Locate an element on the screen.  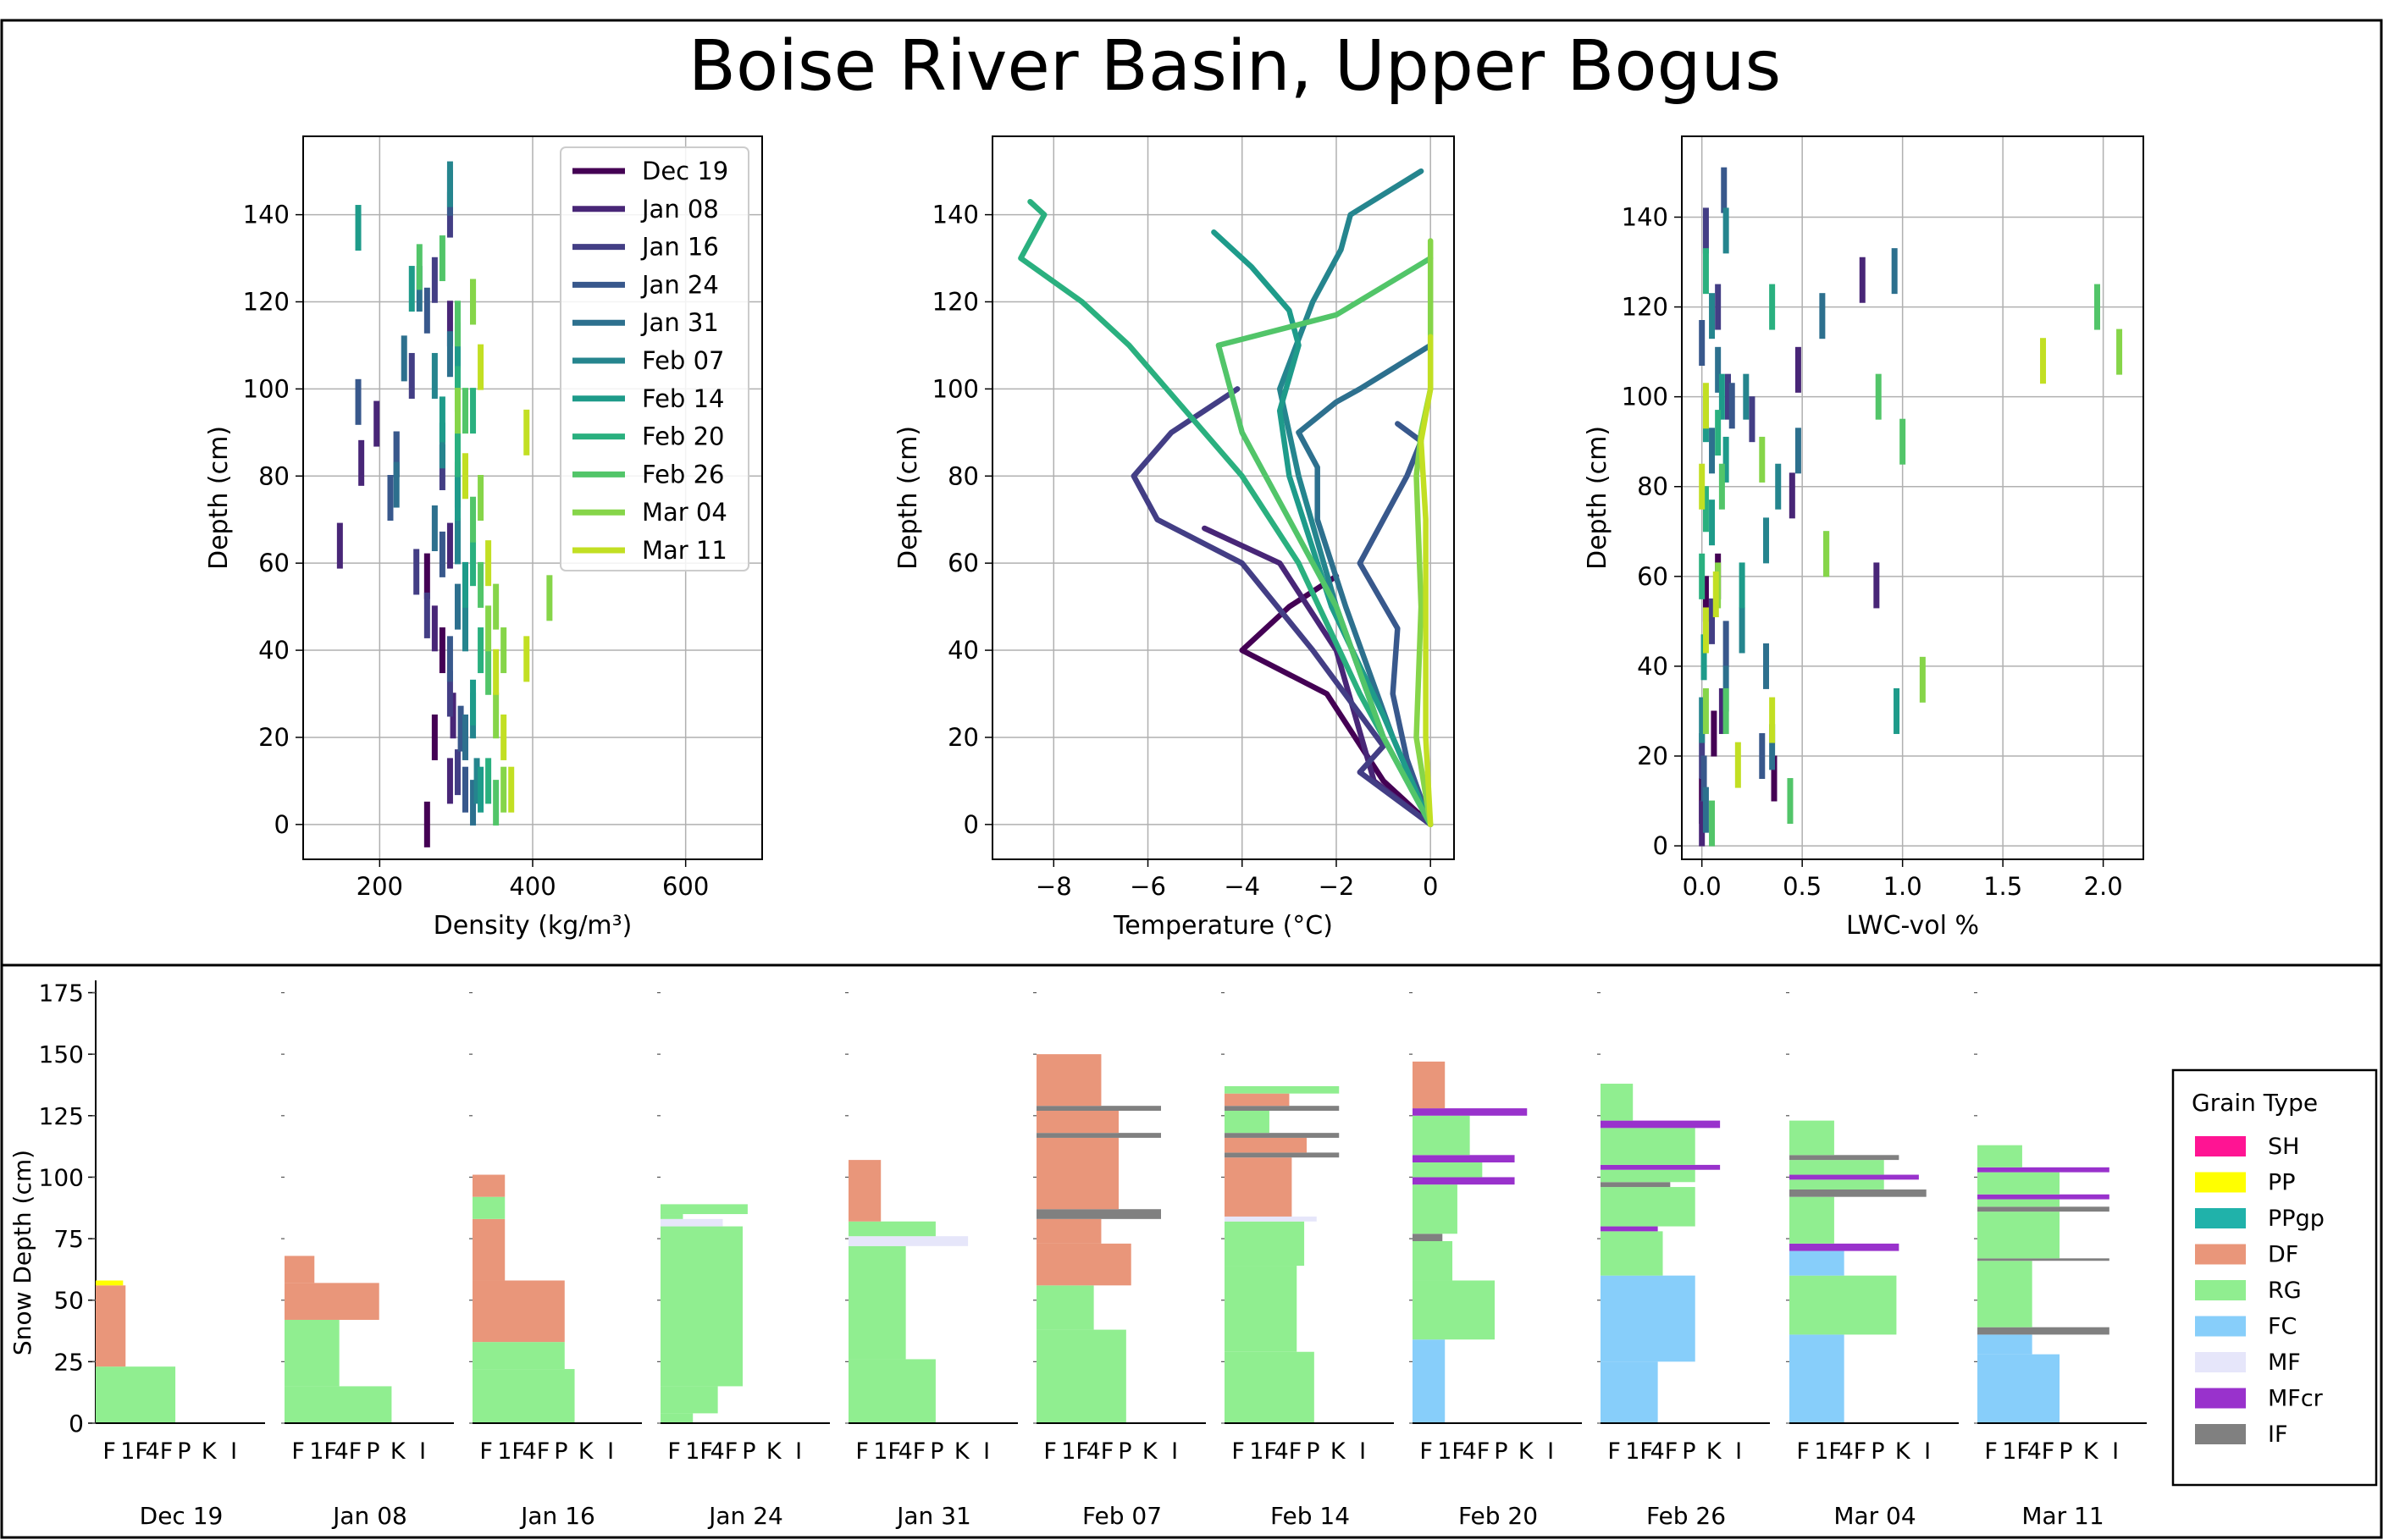
legend-label: Jan 16 is located at coordinates (679, 247).